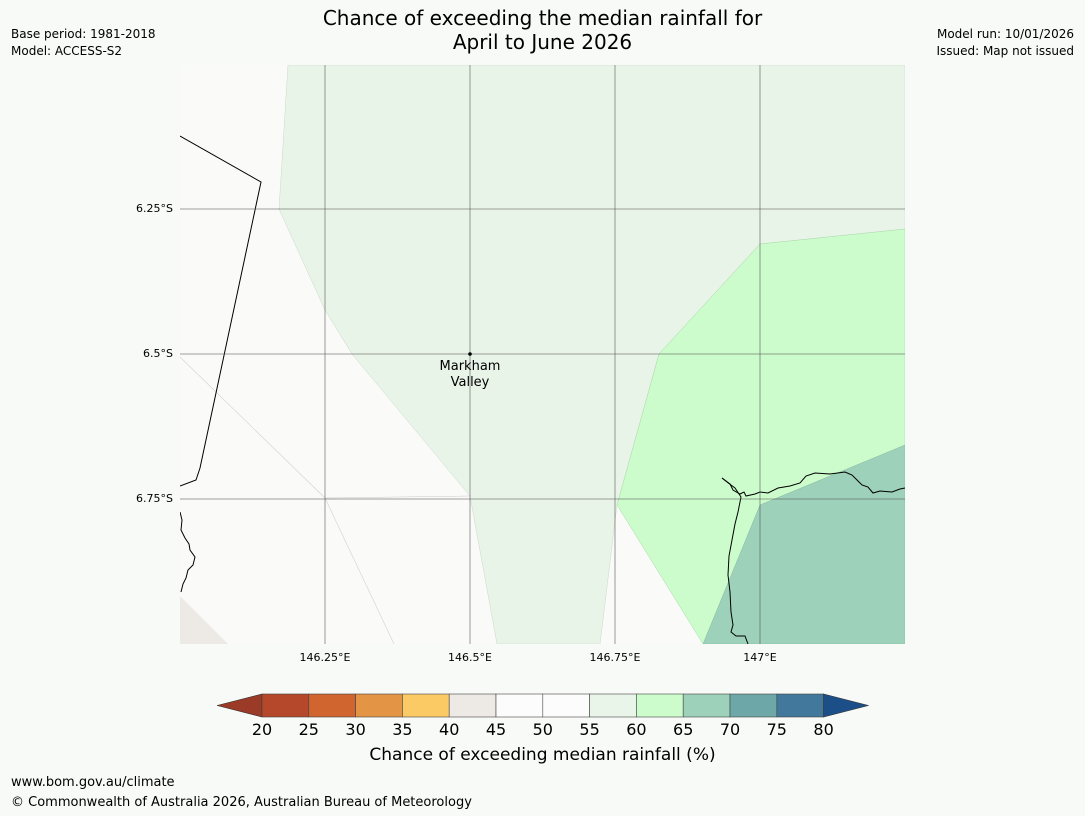 The width and height of the screenshot is (1085, 816). I want to click on lon-label-147: 147°E, so click(760, 657).